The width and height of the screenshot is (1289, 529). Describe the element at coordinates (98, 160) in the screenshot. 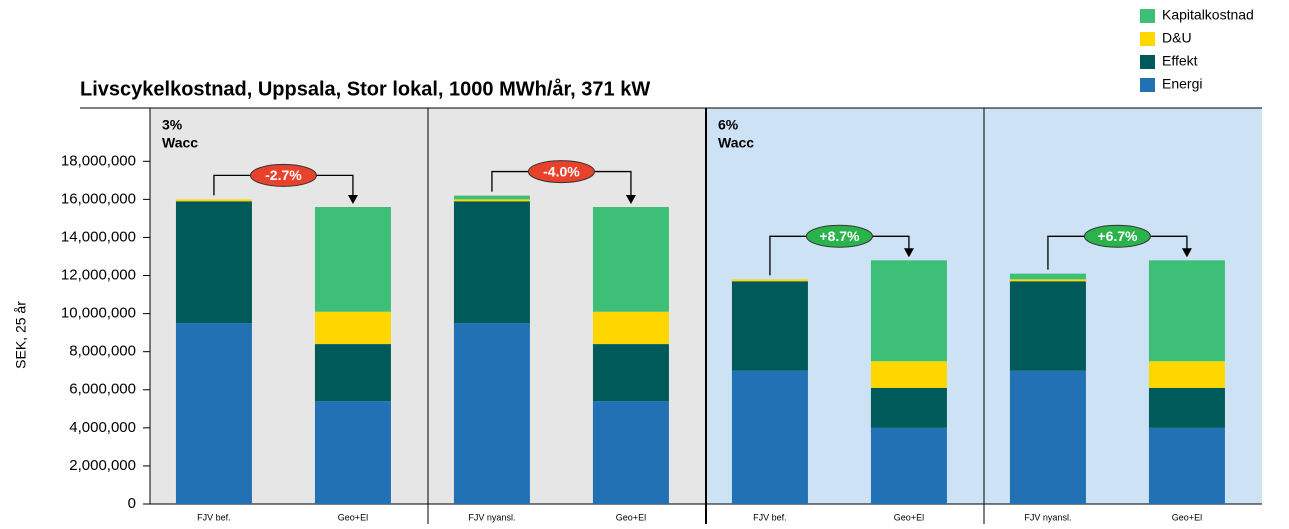

I see `y-tick-label: 18,000,000` at that location.